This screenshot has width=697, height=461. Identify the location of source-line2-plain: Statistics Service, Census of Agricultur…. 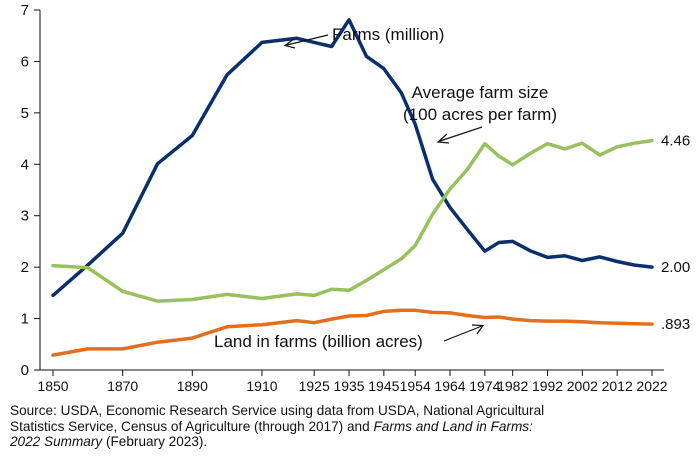
(192, 426).